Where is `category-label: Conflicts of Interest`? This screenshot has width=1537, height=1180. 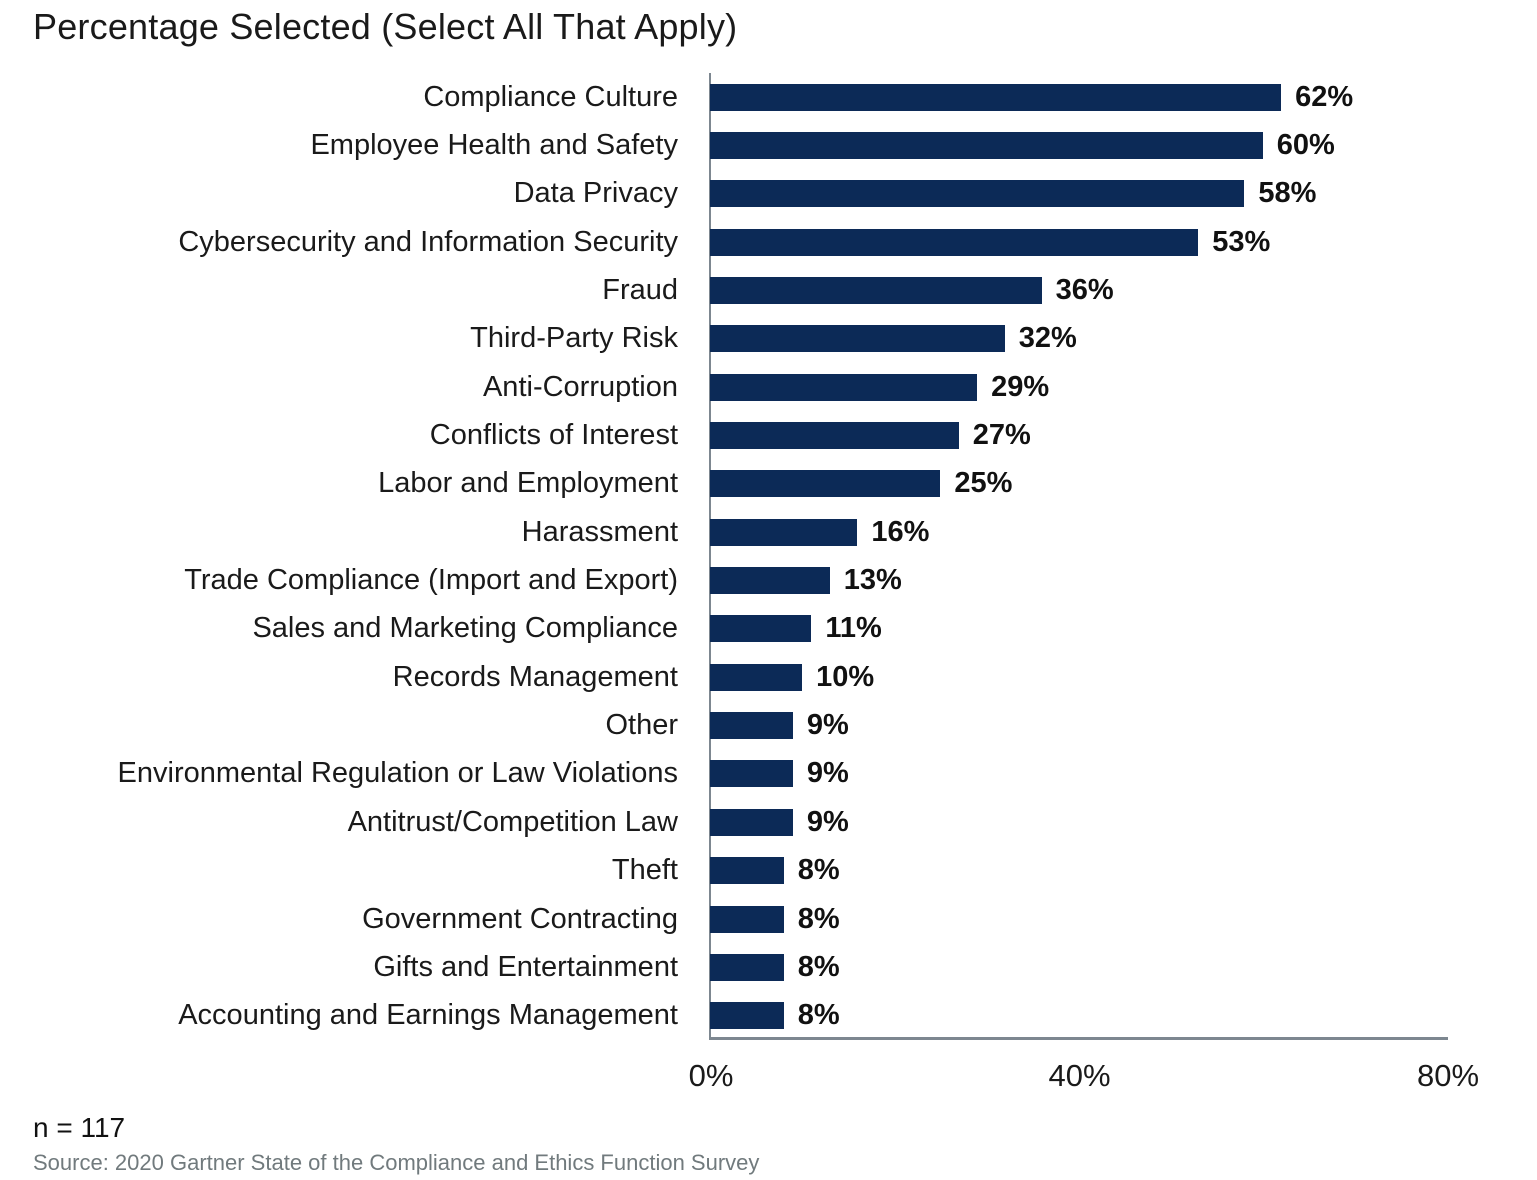 category-label: Conflicts of Interest is located at coordinates (553, 435).